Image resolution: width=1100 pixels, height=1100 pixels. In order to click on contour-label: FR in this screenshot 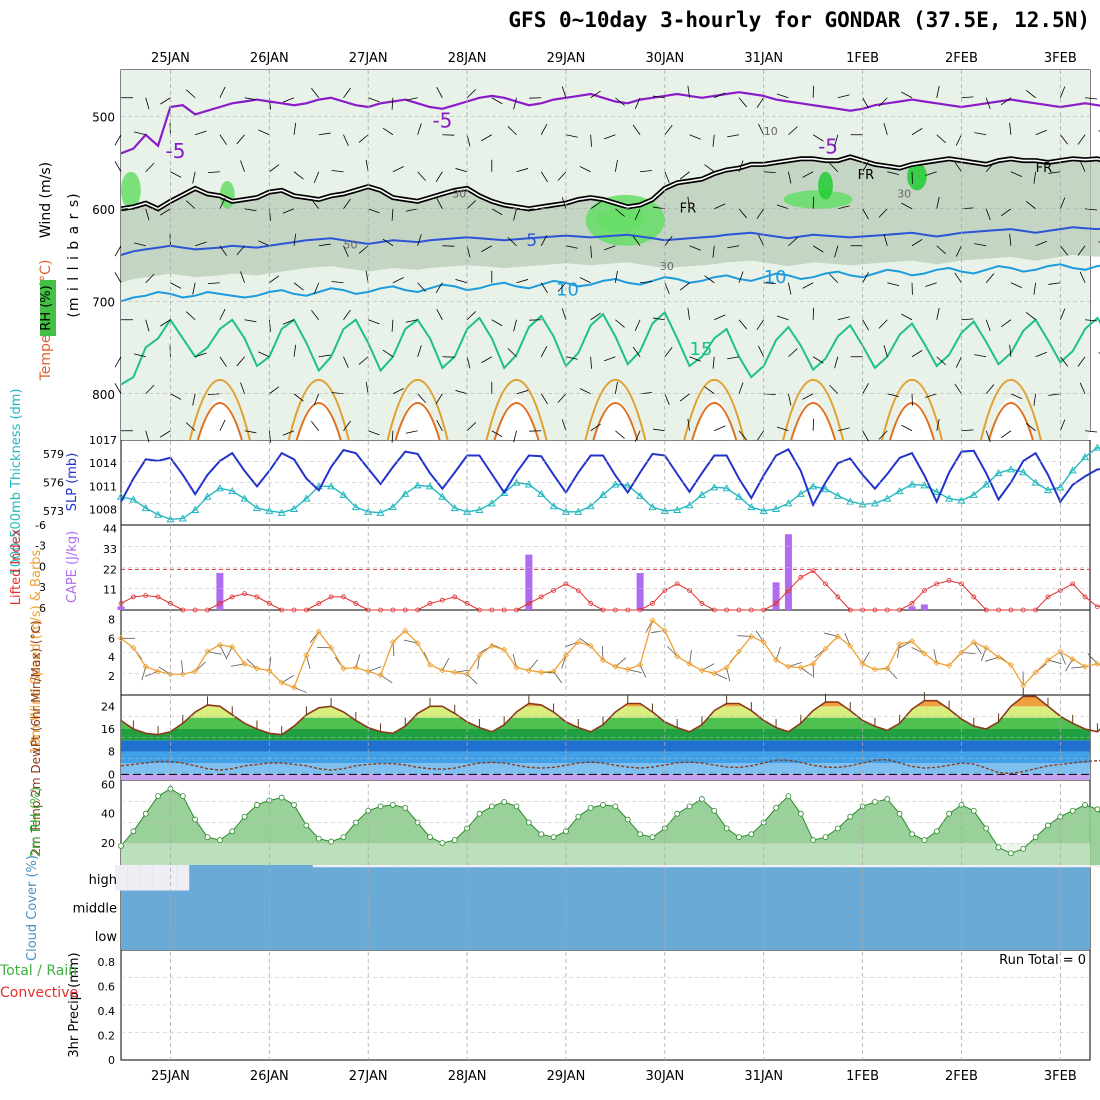, I will do `click(866, 175)`.